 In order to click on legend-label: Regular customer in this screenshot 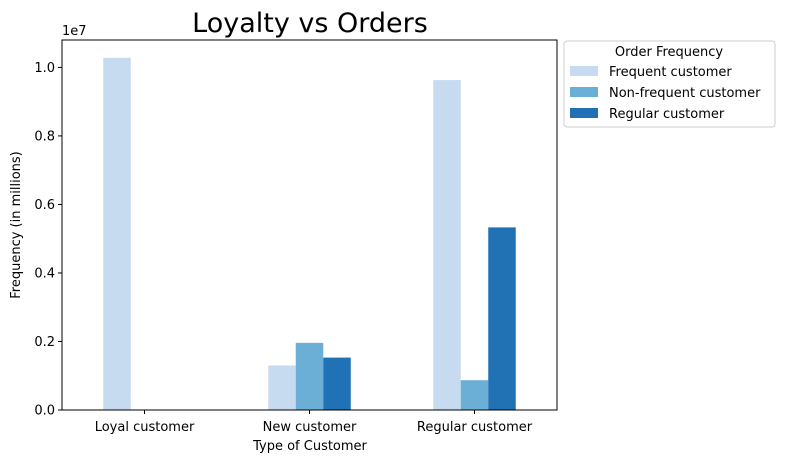, I will do `click(667, 114)`.